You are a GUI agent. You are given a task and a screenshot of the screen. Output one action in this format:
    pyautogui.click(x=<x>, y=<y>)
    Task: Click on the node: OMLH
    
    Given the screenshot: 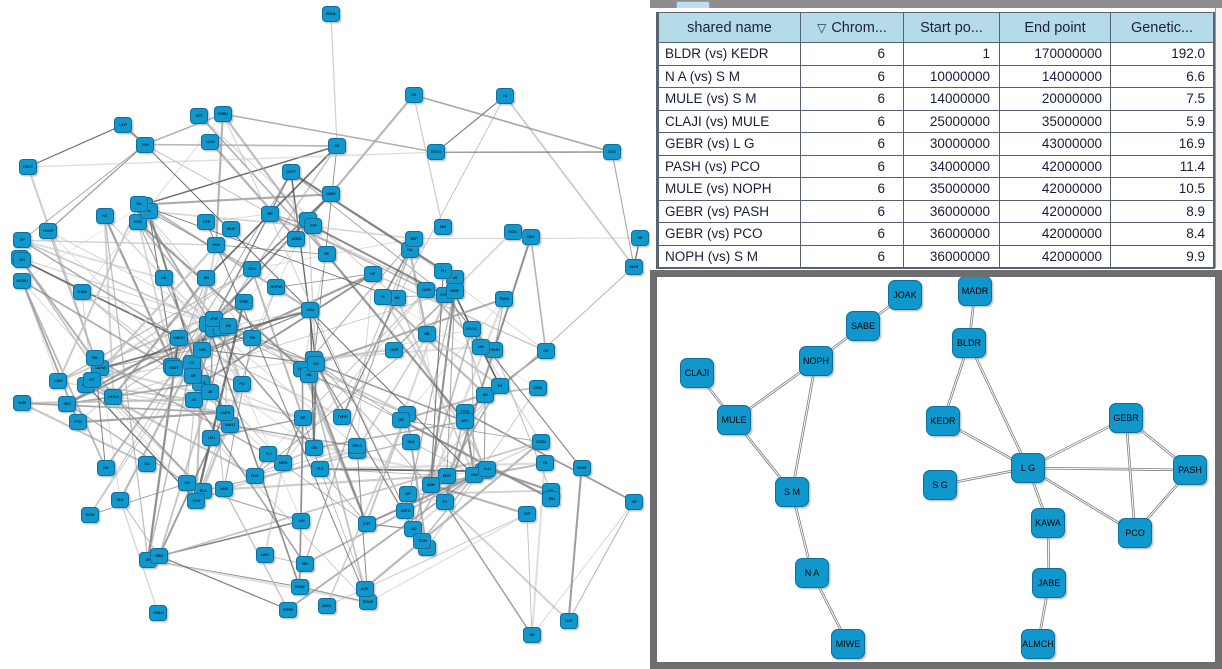 What is the action you would take?
    pyautogui.click(x=158, y=613)
    